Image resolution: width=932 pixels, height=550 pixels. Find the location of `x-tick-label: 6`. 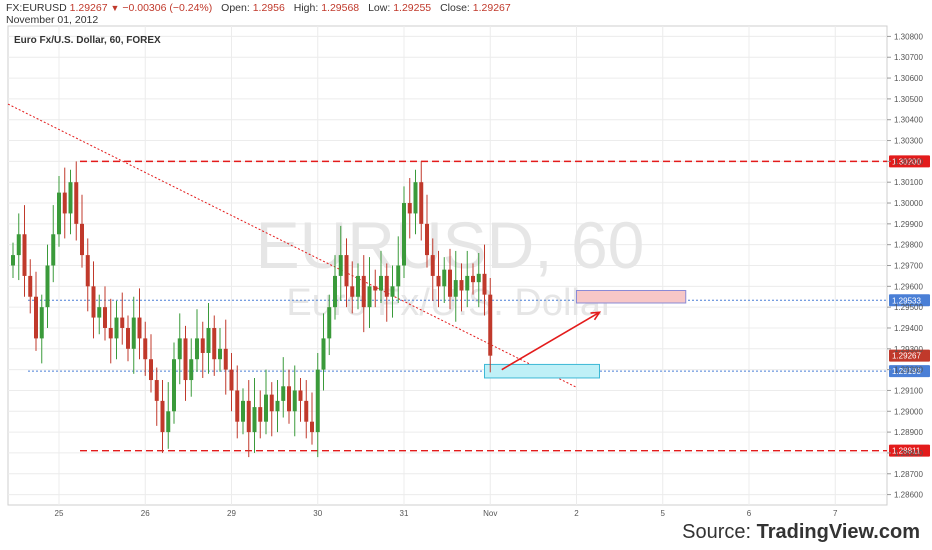

x-tick-label: 6 is located at coordinates (749, 513).